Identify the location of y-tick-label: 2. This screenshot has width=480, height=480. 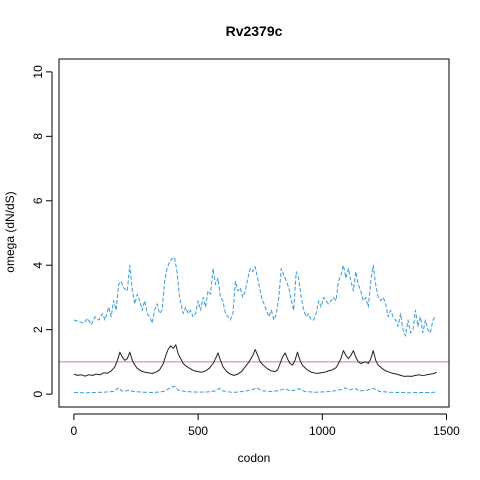
(38, 329).